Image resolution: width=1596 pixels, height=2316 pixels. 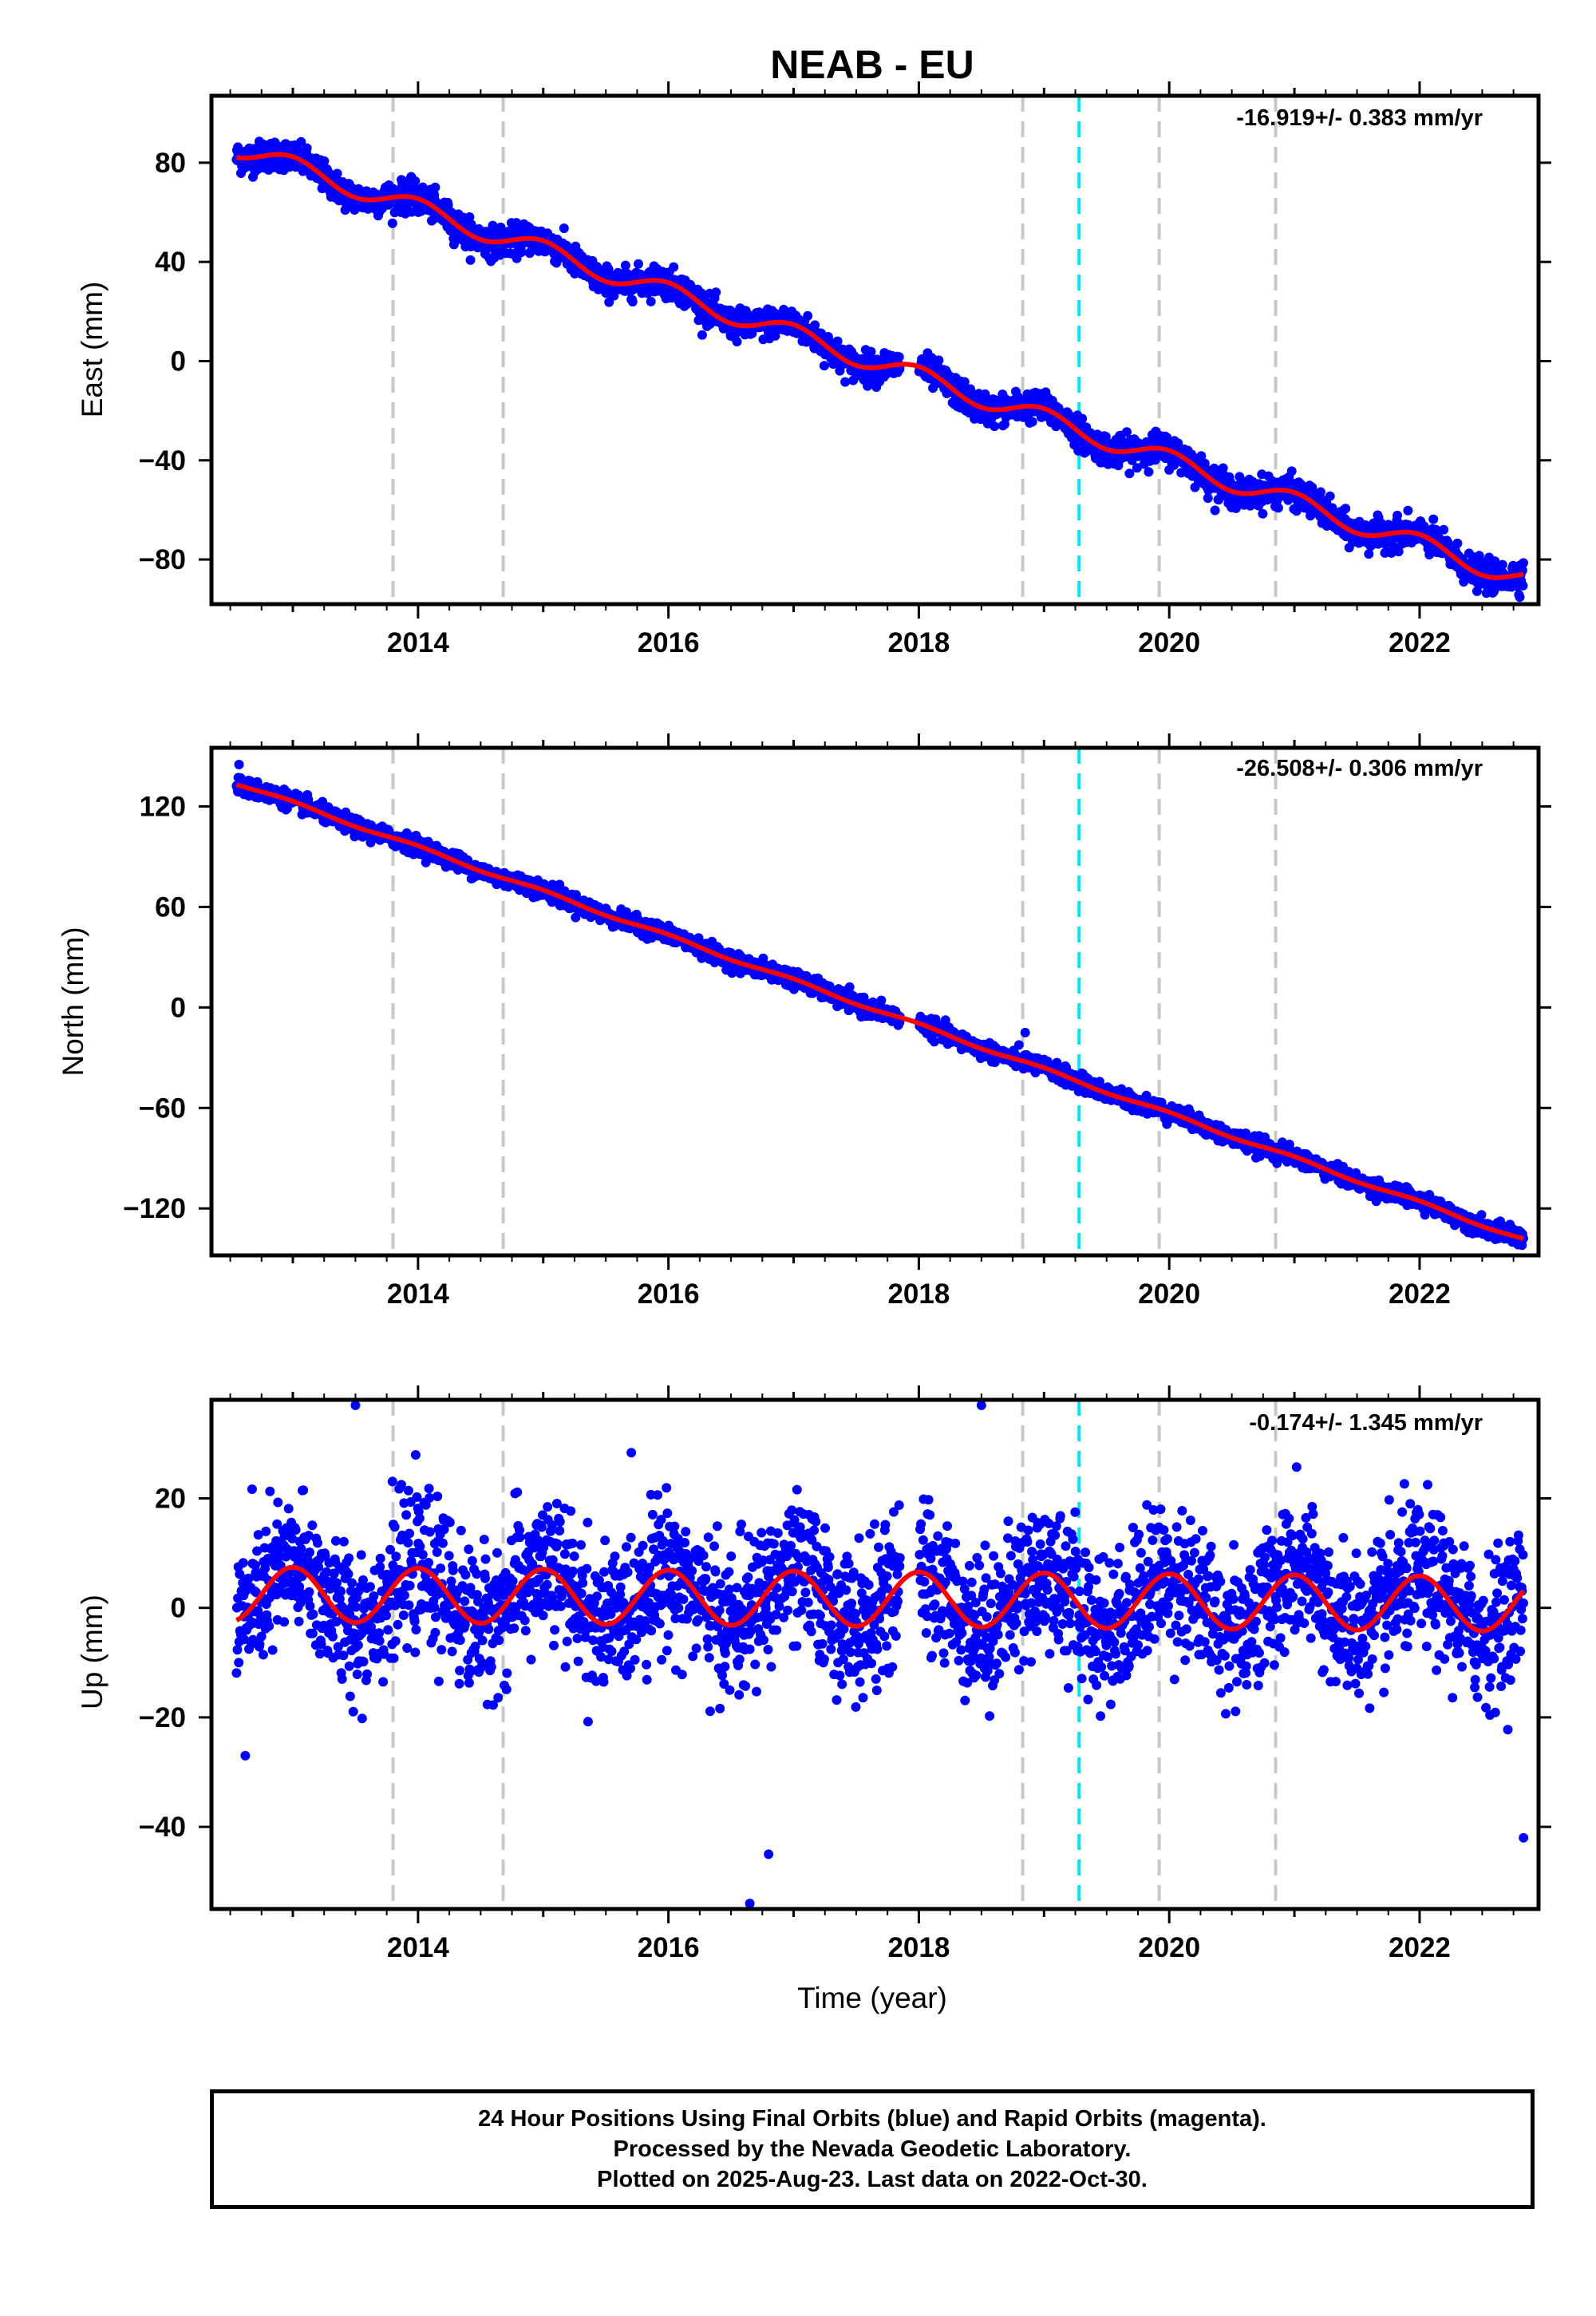 I want to click on east-x-tick-label: 2016, so click(x=669, y=642).